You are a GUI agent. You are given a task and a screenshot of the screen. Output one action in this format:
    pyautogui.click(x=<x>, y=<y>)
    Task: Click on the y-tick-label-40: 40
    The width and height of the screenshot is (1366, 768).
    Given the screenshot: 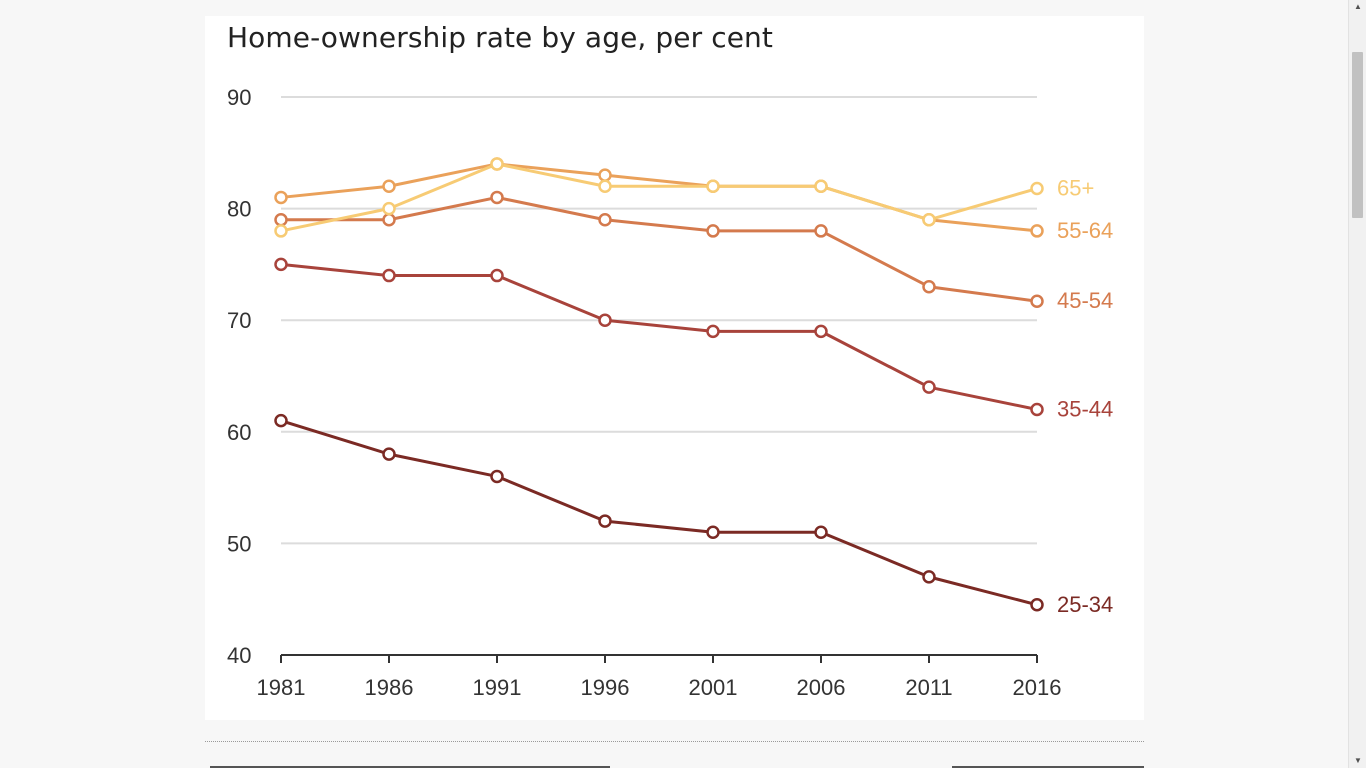 What is the action you would take?
    pyautogui.click(x=239, y=655)
    